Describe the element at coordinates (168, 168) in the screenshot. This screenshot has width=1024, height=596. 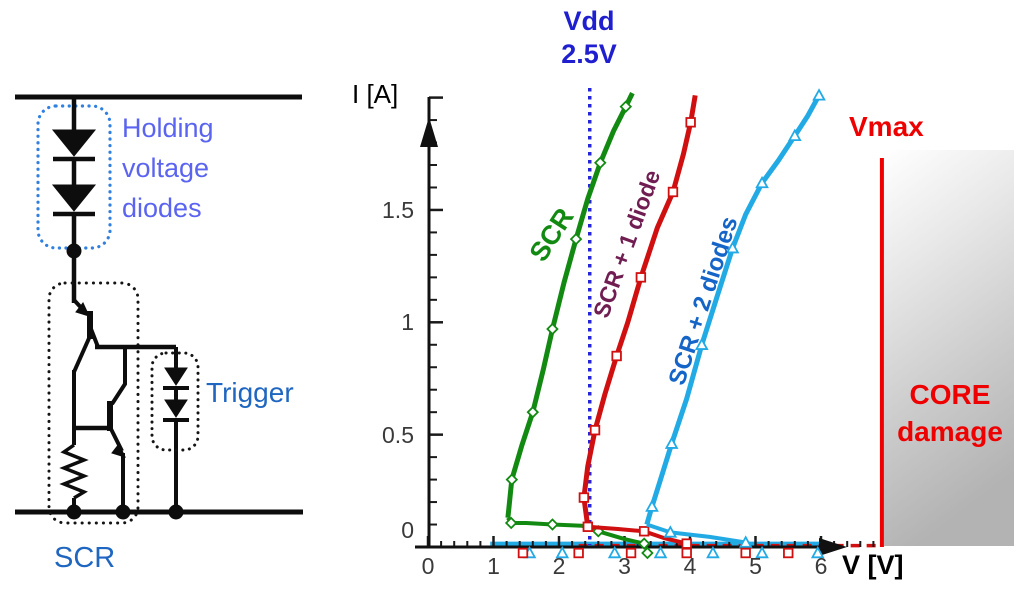
I see `holding-voltage-diodes-label: Holding voltage diodes` at that location.